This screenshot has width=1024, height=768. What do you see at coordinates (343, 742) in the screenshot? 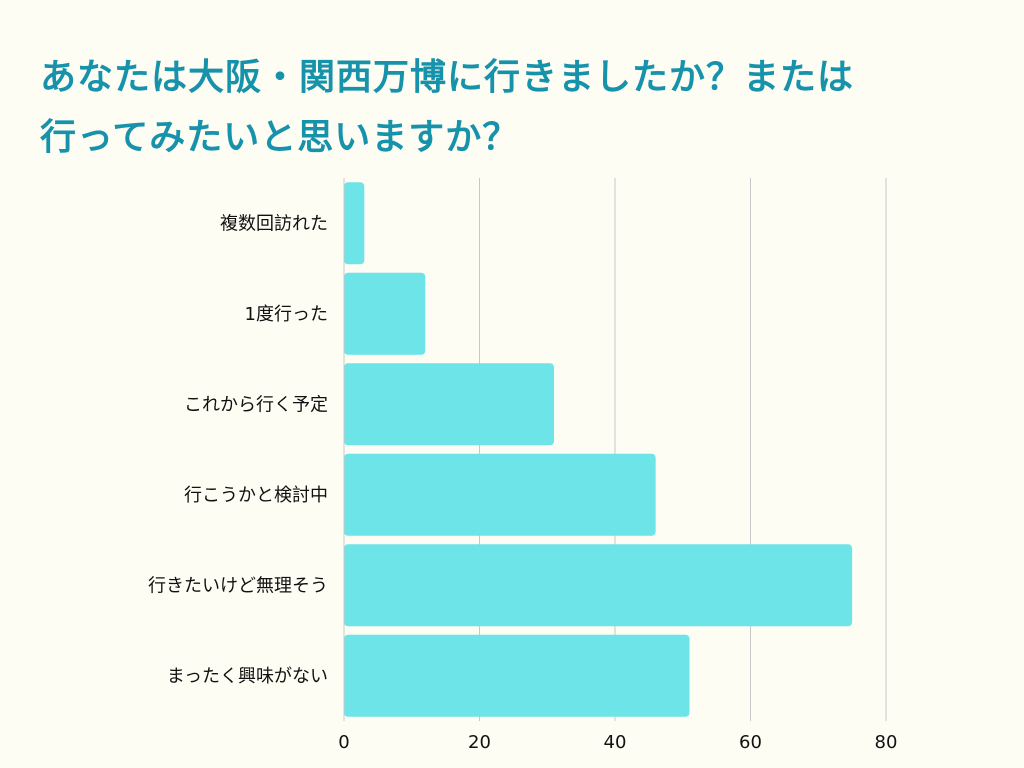
I see `x-tick-label: 0` at bounding box center [343, 742].